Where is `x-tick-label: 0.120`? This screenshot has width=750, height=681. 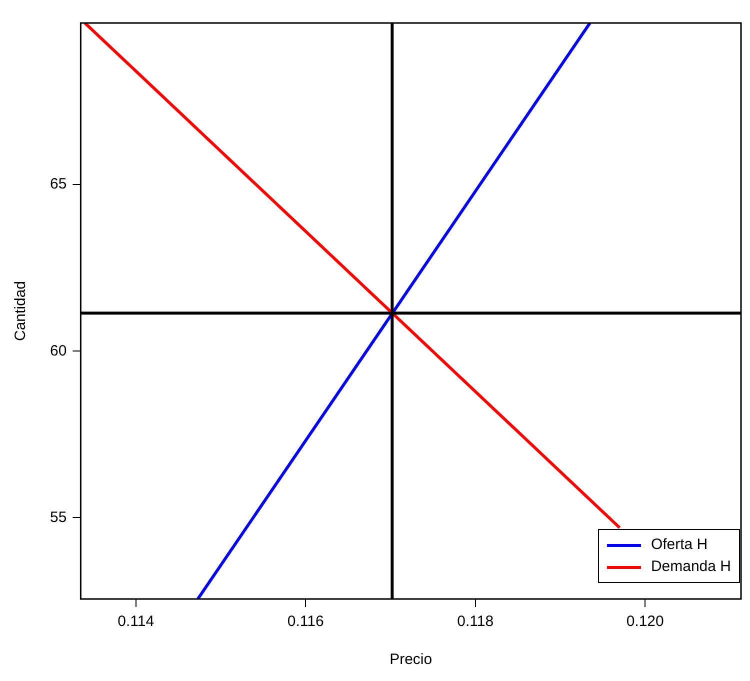 x-tick-label: 0.120 is located at coordinates (645, 621).